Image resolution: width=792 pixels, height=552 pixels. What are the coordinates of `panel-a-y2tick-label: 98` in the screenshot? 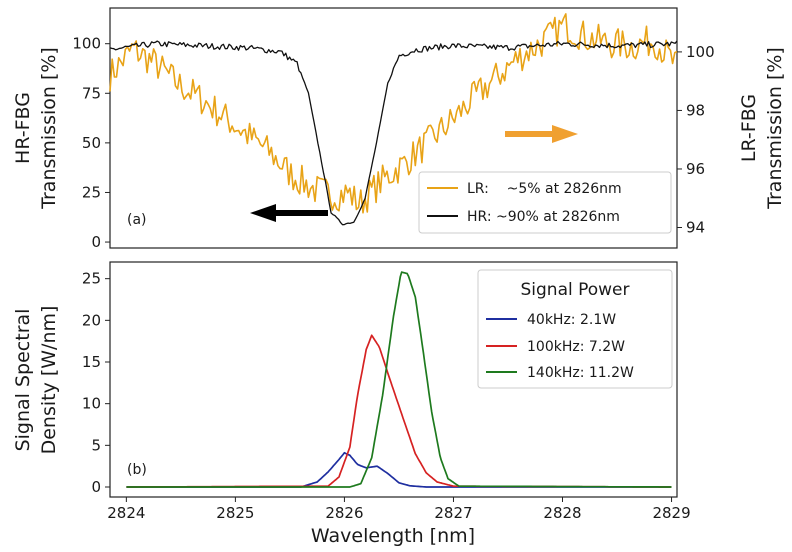 It's located at (695, 110).